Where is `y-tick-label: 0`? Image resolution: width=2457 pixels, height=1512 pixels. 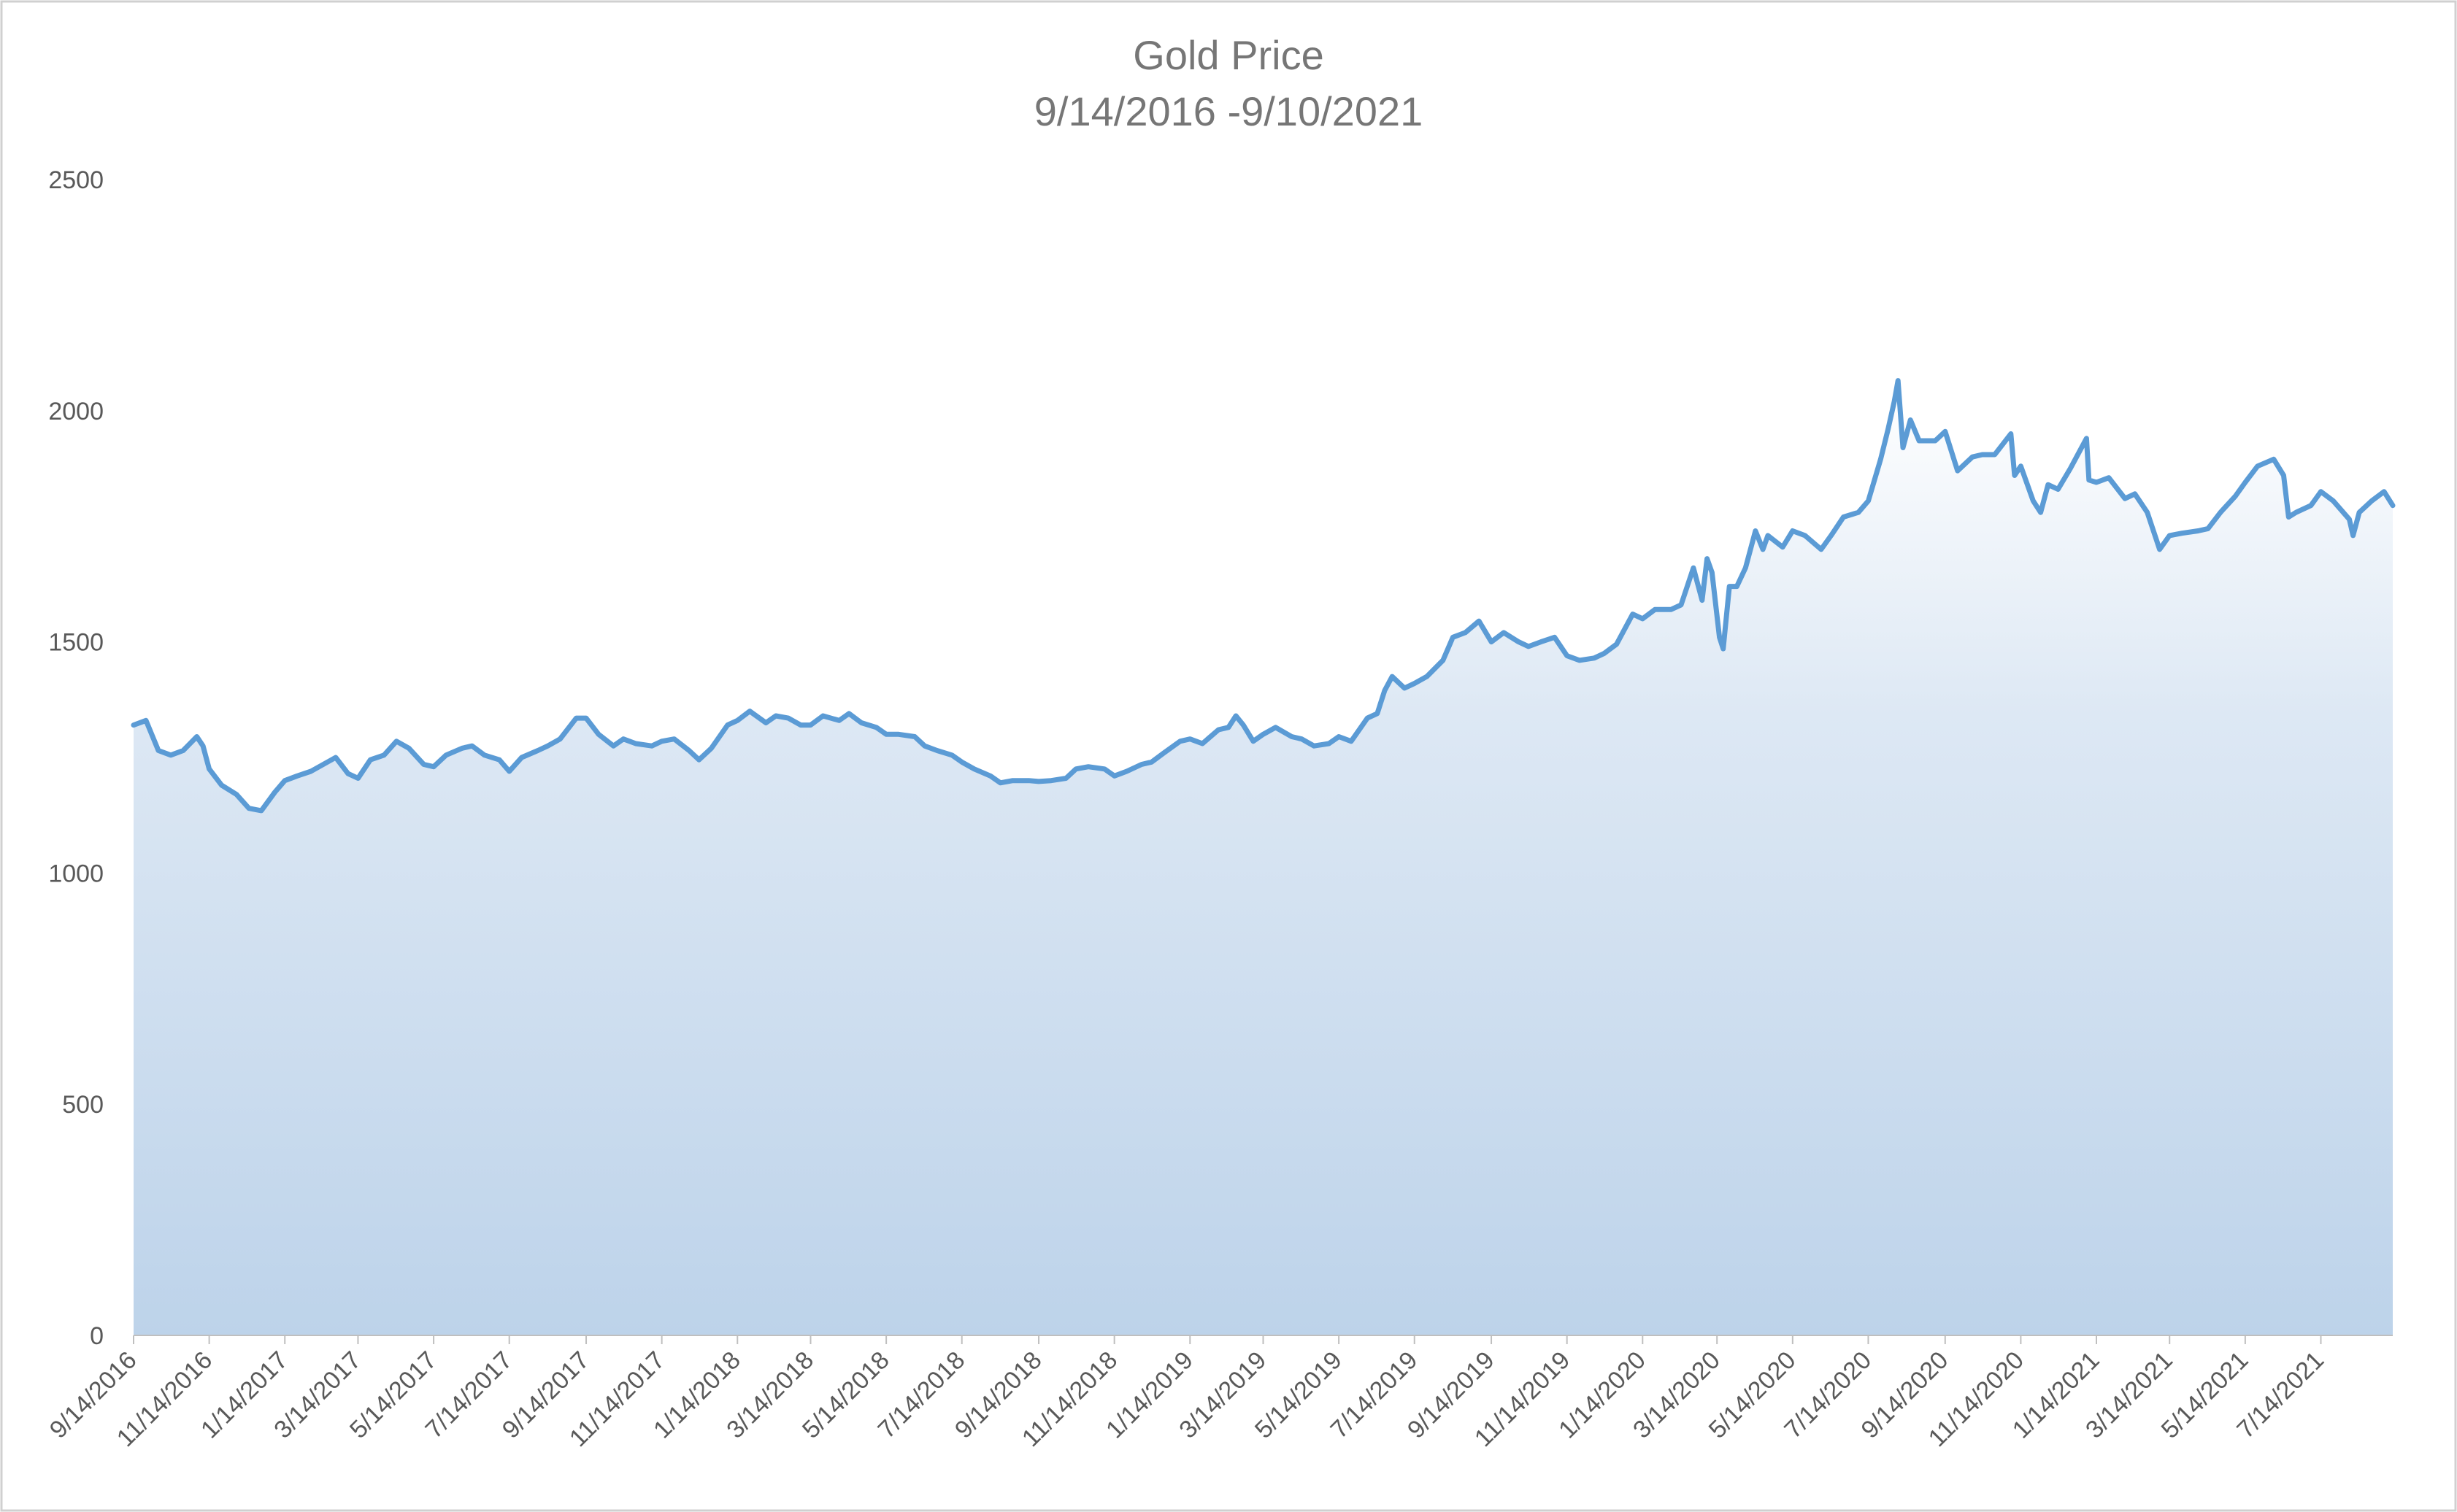
y-tick-label: 0 is located at coordinates (97, 1336).